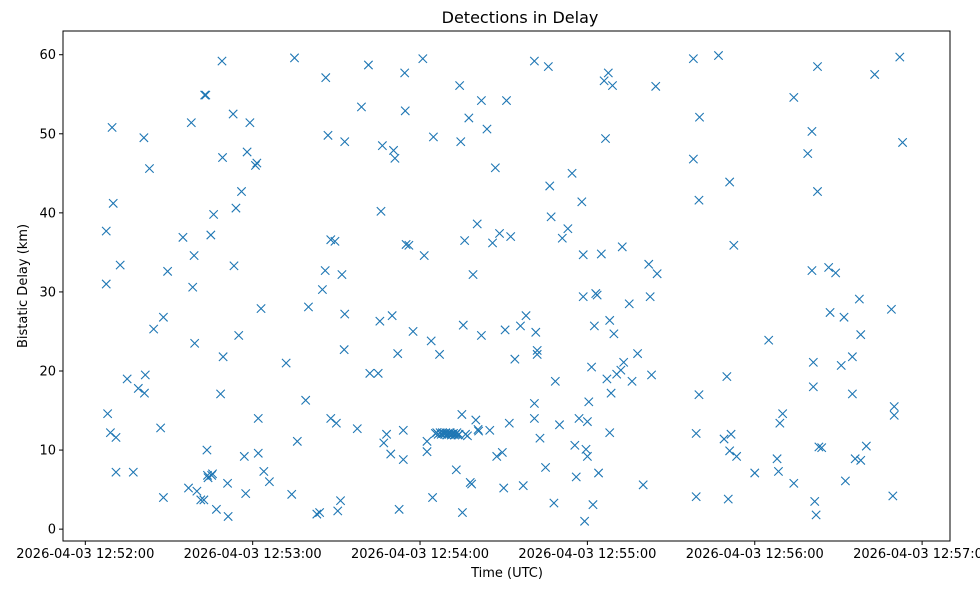 The height and width of the screenshot is (590, 980). I want to click on x-tick-label: 2026-04-03 12:56:00, so click(755, 554).